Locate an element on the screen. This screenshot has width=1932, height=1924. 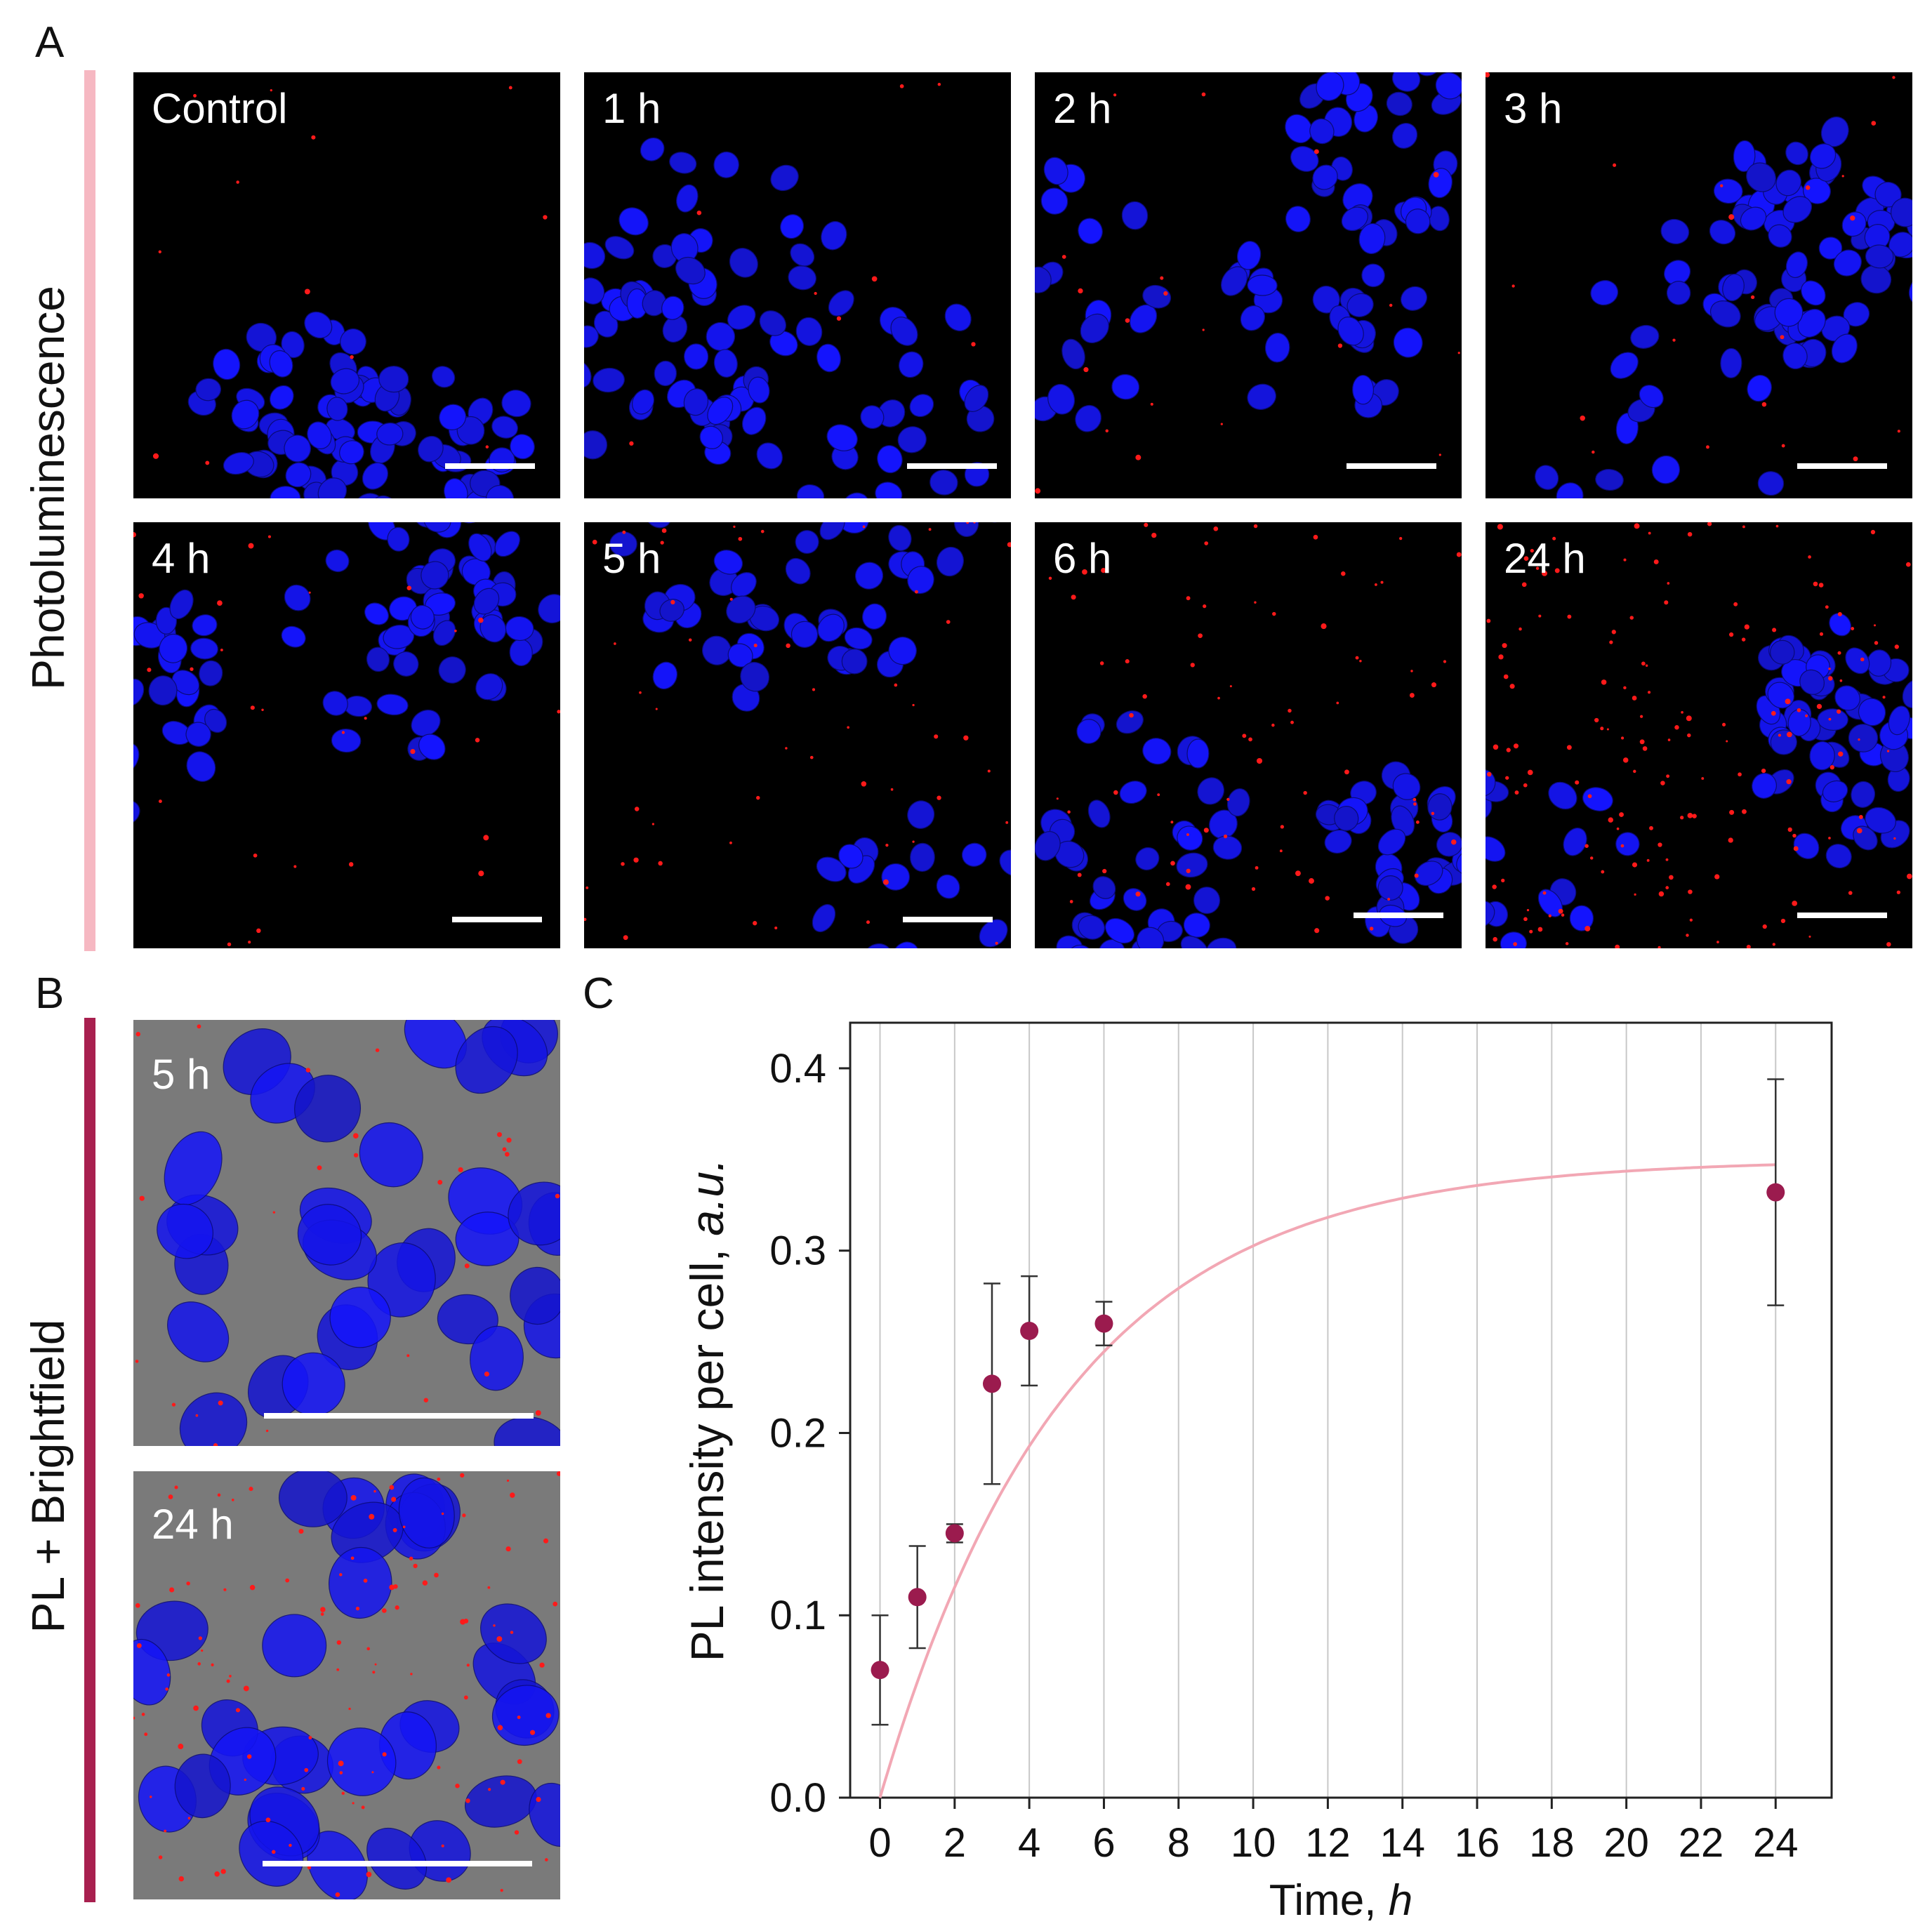
x-tick-label: 8 is located at coordinates (1178, 1843).